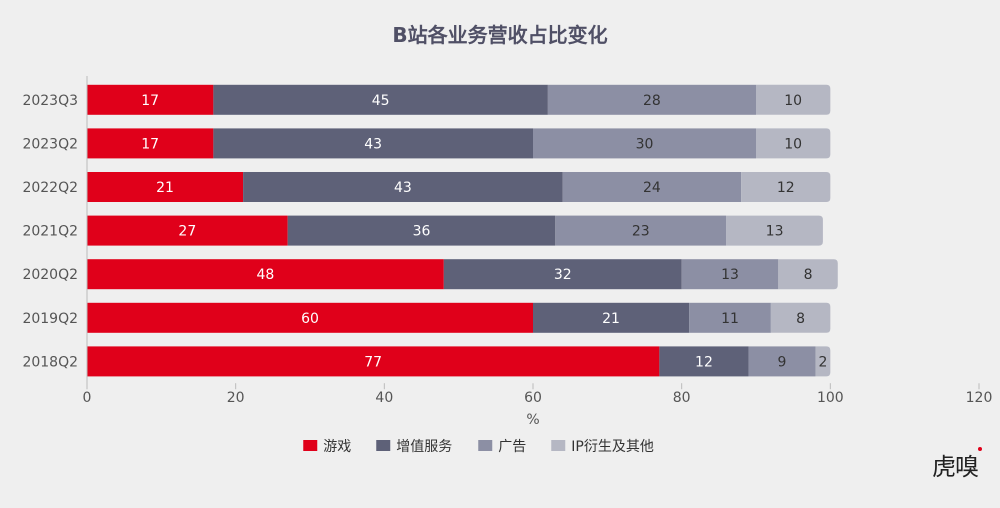  I want to click on category-label: 2018Q2, so click(50, 362).